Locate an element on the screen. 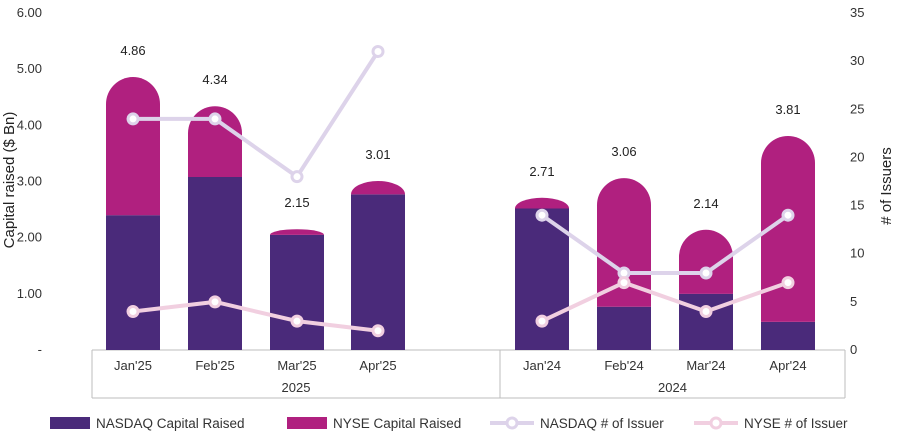 This screenshot has width=900, height=435. y-left-tick-label: - is located at coordinates (40, 349).